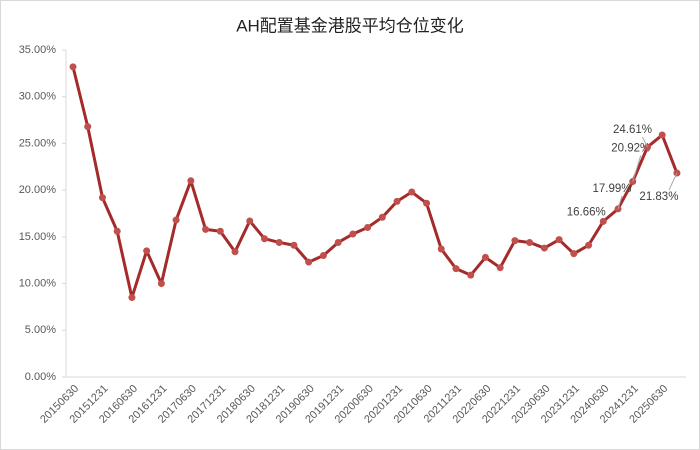 This screenshot has height=450, width=700. What do you see at coordinates (612, 189) in the screenshot?
I see `value-label: 17.99%` at bounding box center [612, 189].